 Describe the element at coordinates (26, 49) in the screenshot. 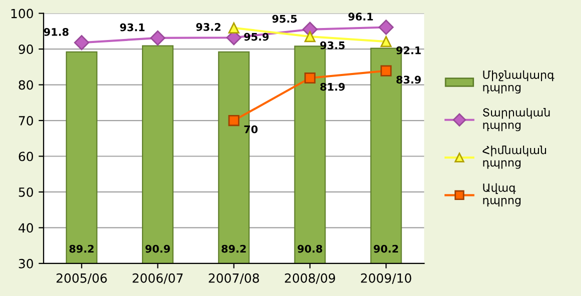

I see `y-tick-label: 90` at that location.